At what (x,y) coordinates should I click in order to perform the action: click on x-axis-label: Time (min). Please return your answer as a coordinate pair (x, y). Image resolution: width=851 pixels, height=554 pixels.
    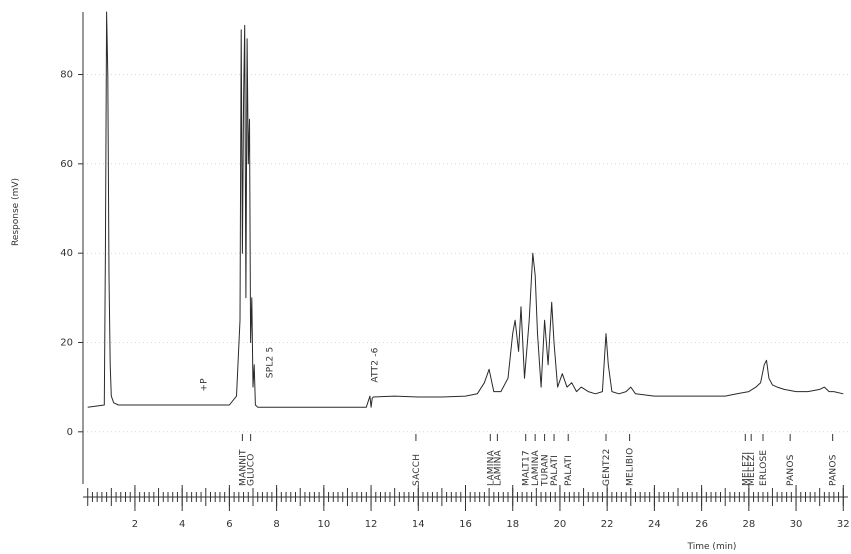
    Looking at the image, I should click on (712, 547).